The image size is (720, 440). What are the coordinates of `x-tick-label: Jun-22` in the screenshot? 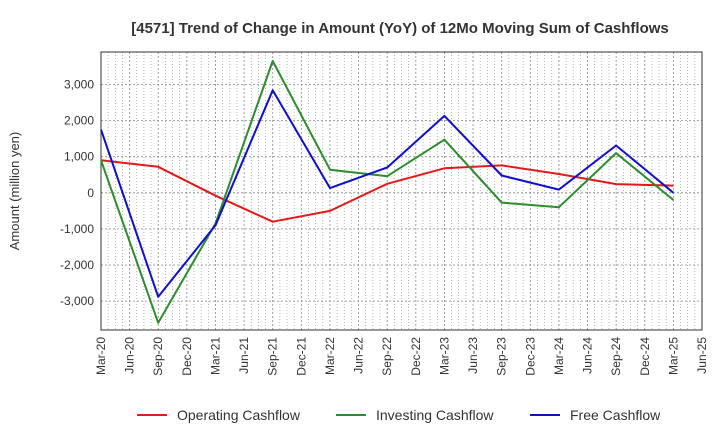 It's located at (359, 355).